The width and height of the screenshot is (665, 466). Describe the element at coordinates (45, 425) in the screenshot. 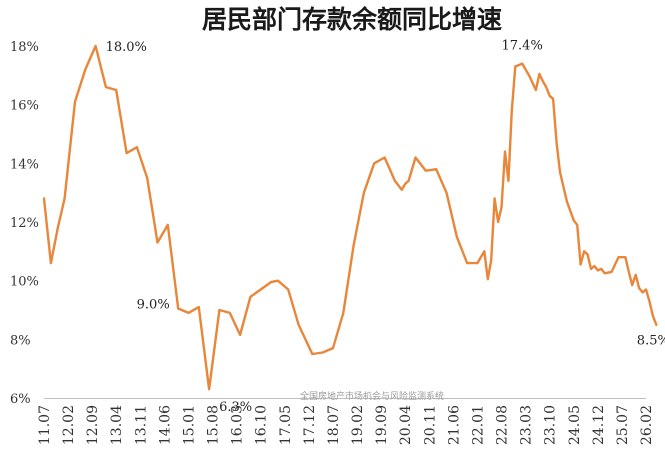

I see `x-tick-label: 11.07` at that location.